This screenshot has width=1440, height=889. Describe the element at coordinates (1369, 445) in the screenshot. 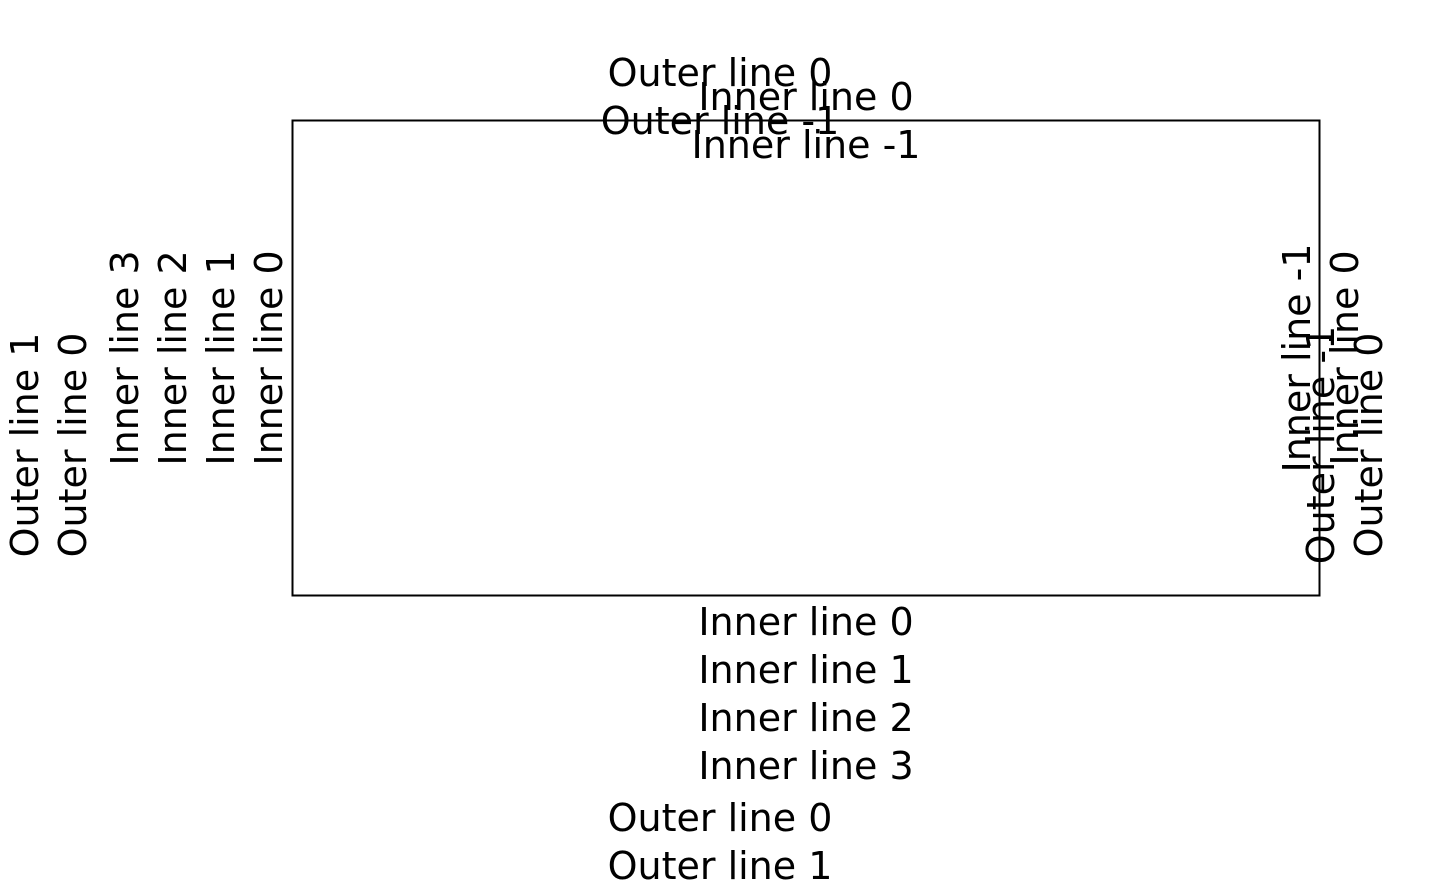

I see `right-outer-line-0: Outer line 0` at that location.